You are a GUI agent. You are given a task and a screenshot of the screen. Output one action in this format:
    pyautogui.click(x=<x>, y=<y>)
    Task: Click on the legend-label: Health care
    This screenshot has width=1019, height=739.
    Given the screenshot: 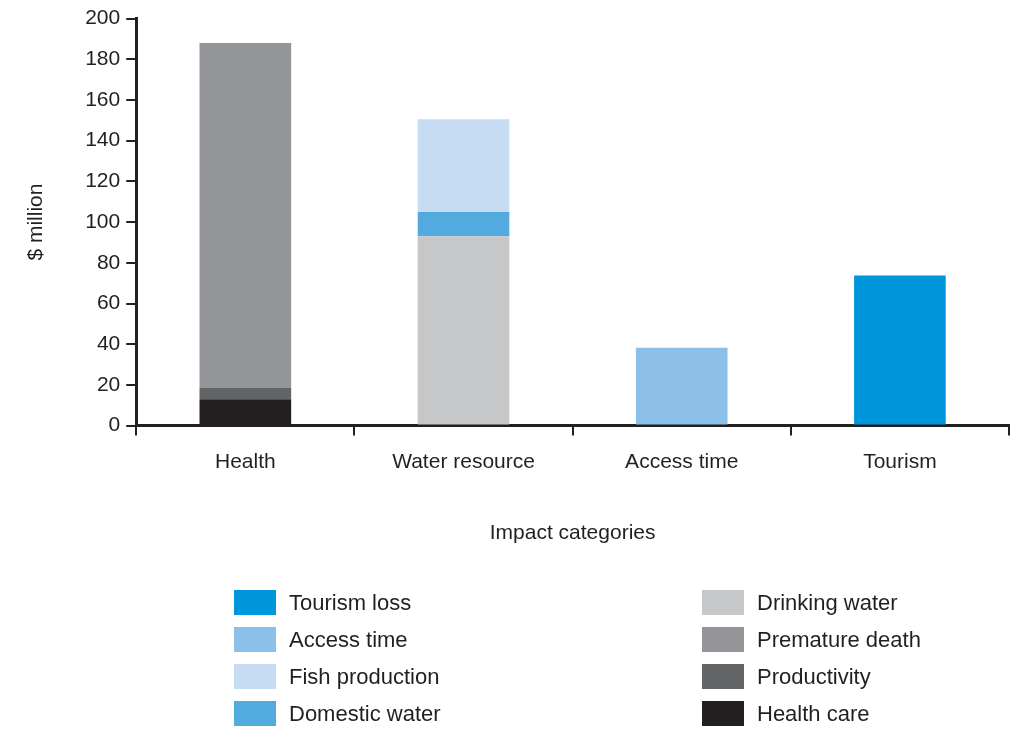 What is the action you would take?
    pyautogui.click(x=813, y=713)
    